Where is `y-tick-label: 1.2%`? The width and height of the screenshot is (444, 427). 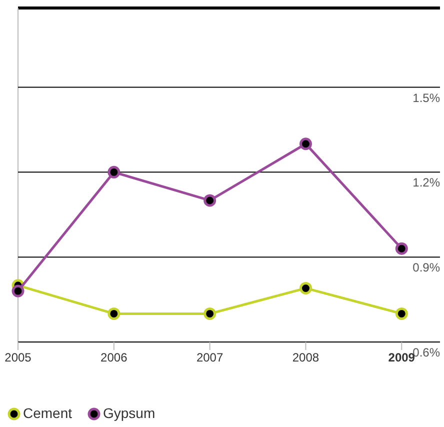 y-tick-label: 1.2% is located at coordinates (426, 183).